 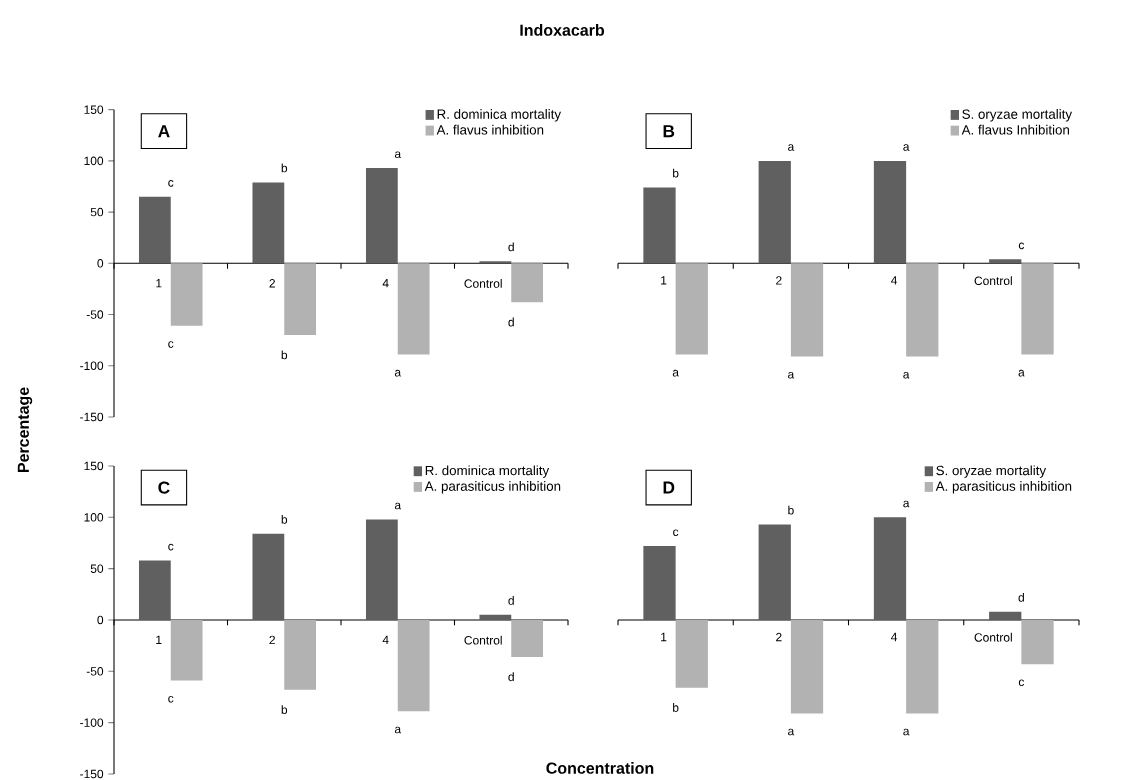 I want to click on annotation: D, so click(x=669, y=487).